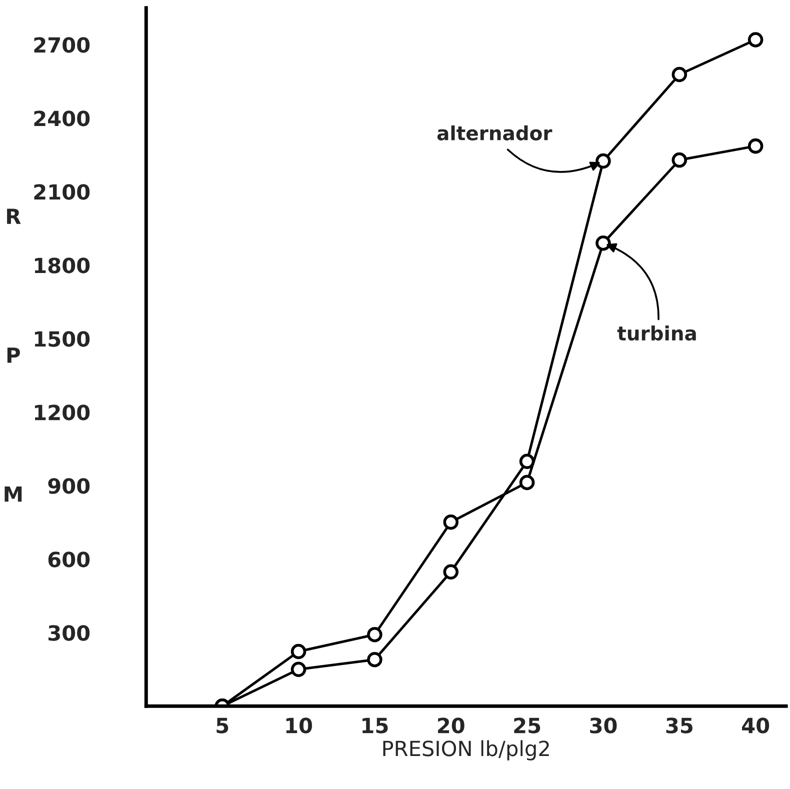 This screenshot has height=789, width=790. I want to click on annotation: turbina, so click(656, 333).